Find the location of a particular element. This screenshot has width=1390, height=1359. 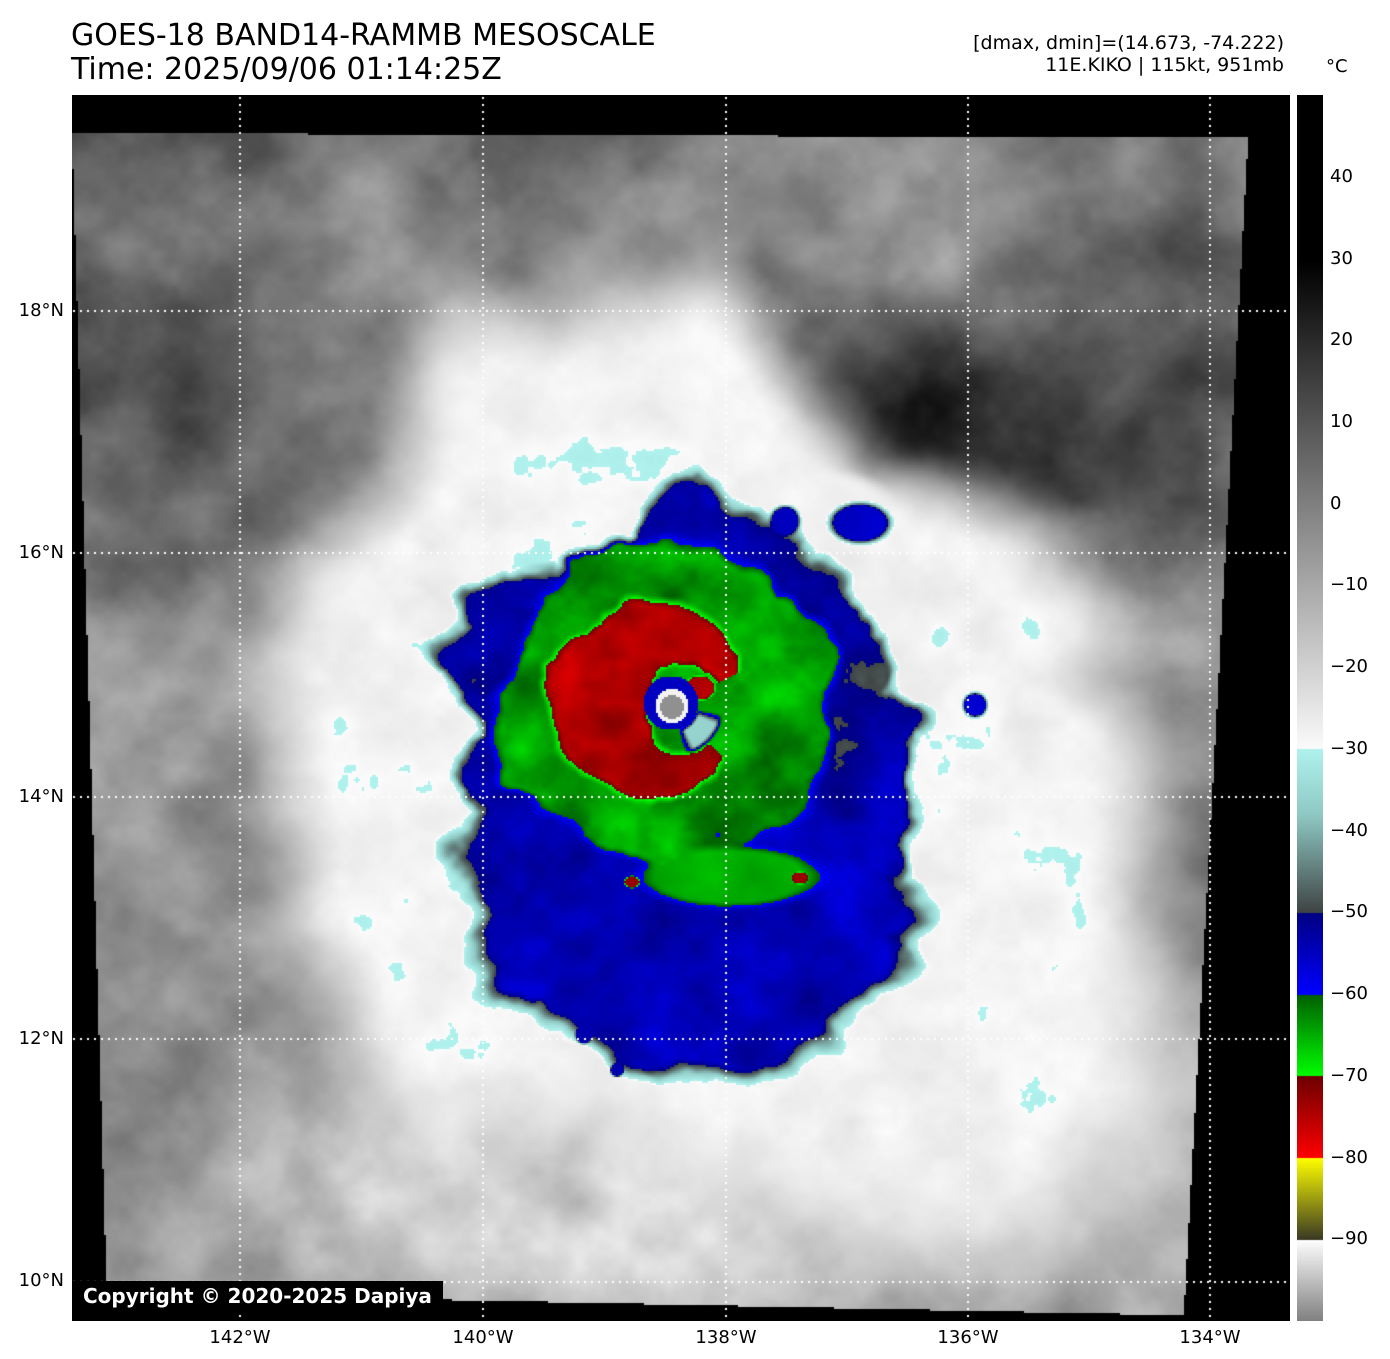

storm-info: 11E.KIKO | 115kt, 951mb is located at coordinates (1164, 65).